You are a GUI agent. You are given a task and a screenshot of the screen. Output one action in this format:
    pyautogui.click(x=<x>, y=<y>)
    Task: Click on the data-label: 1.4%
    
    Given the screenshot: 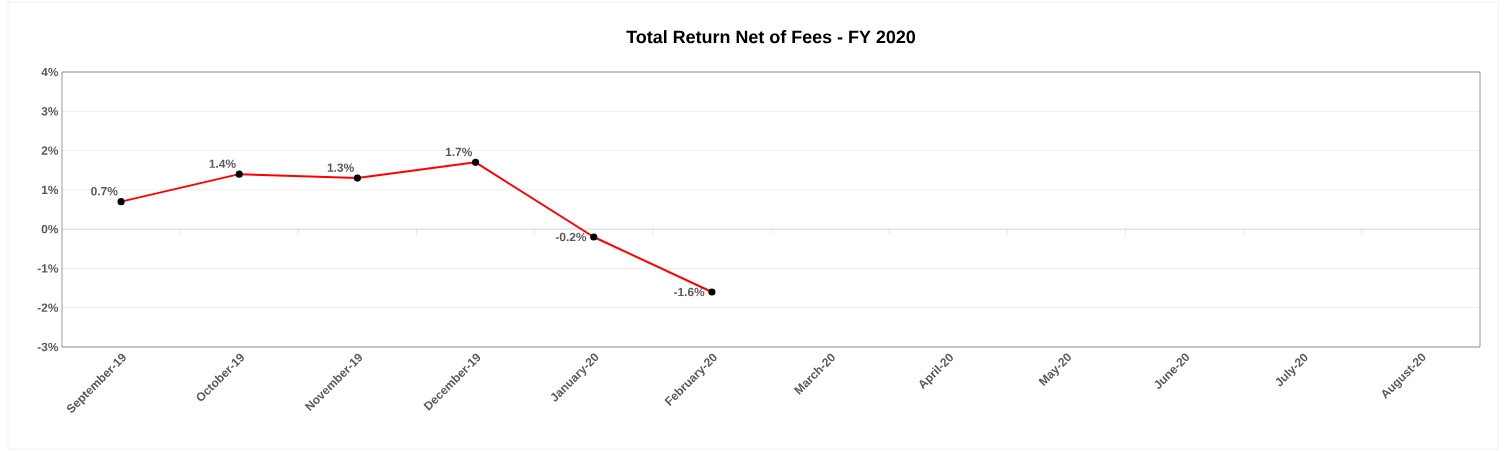 What is the action you would take?
    pyautogui.click(x=222, y=163)
    